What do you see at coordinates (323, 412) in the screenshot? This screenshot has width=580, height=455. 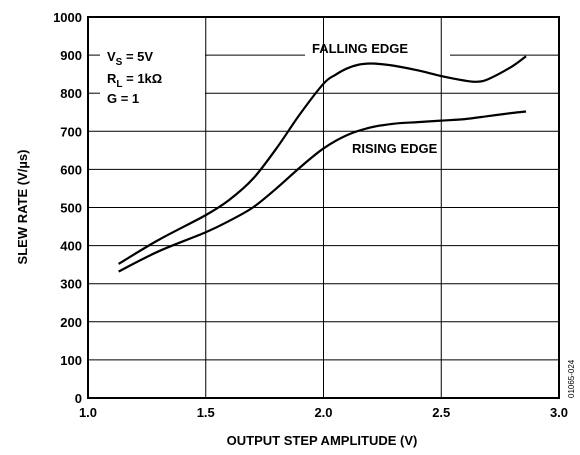 I see `x-tick-label: 2.0` at bounding box center [323, 412].